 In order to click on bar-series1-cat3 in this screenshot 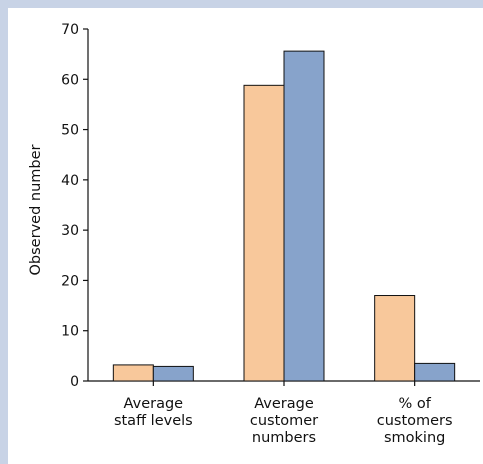, I will do `click(395, 338)`.